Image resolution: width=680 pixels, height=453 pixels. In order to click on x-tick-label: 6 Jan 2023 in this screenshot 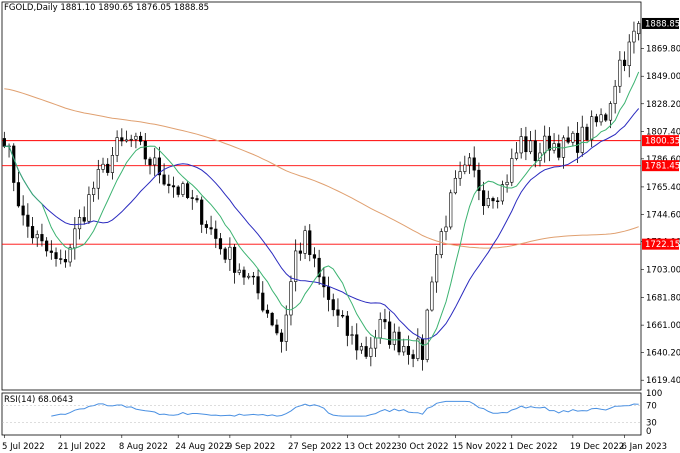, I will do `click(645, 447)`.